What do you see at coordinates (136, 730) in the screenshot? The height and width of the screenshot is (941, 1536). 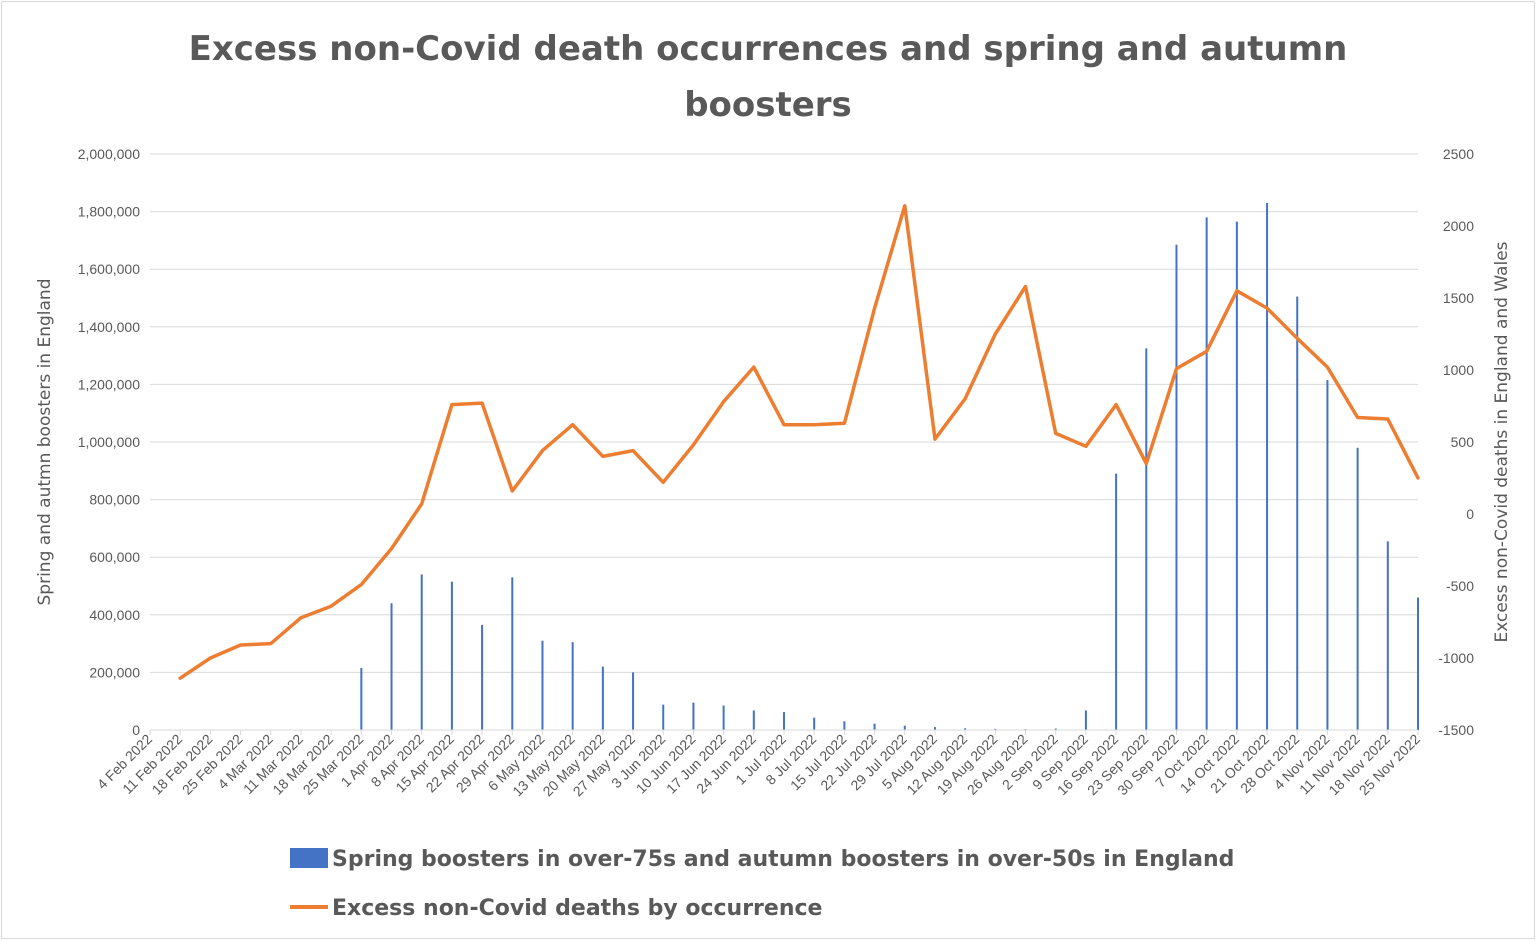 I see `y-left-tick-label: 0` at bounding box center [136, 730].